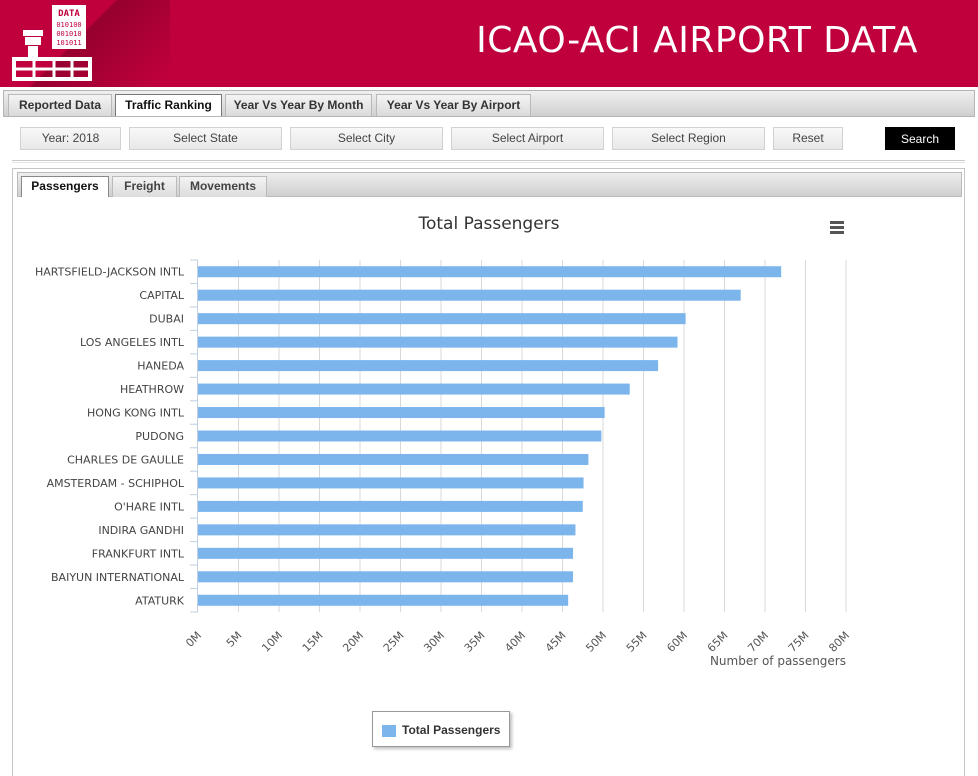 This screenshot has height=776, width=978. I want to click on svg-text: 001010, so click(68, 34).